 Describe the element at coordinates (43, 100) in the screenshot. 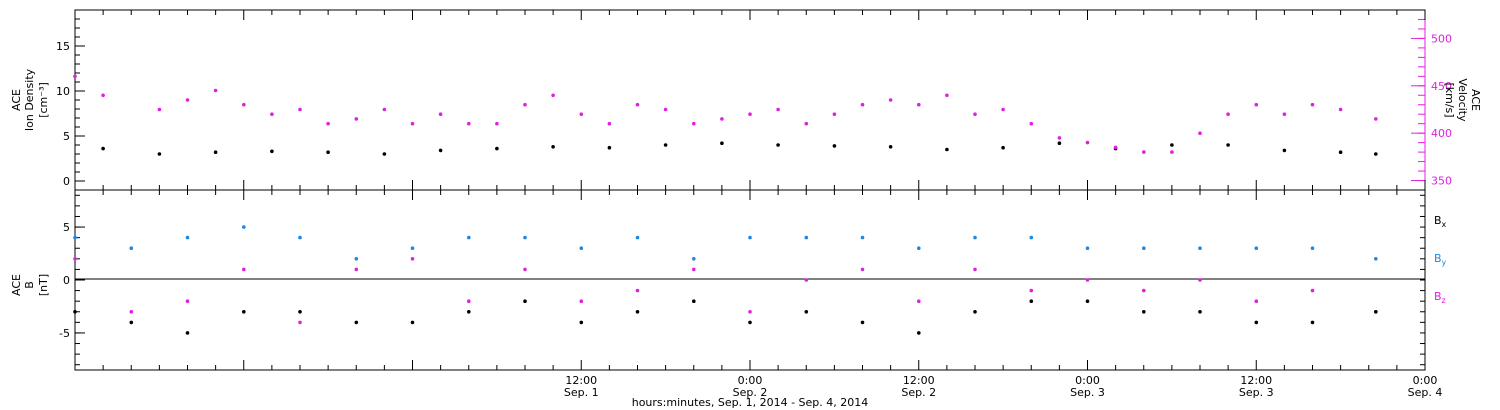

I see `density-axis-title-line3: [cm⁻³]` at that location.